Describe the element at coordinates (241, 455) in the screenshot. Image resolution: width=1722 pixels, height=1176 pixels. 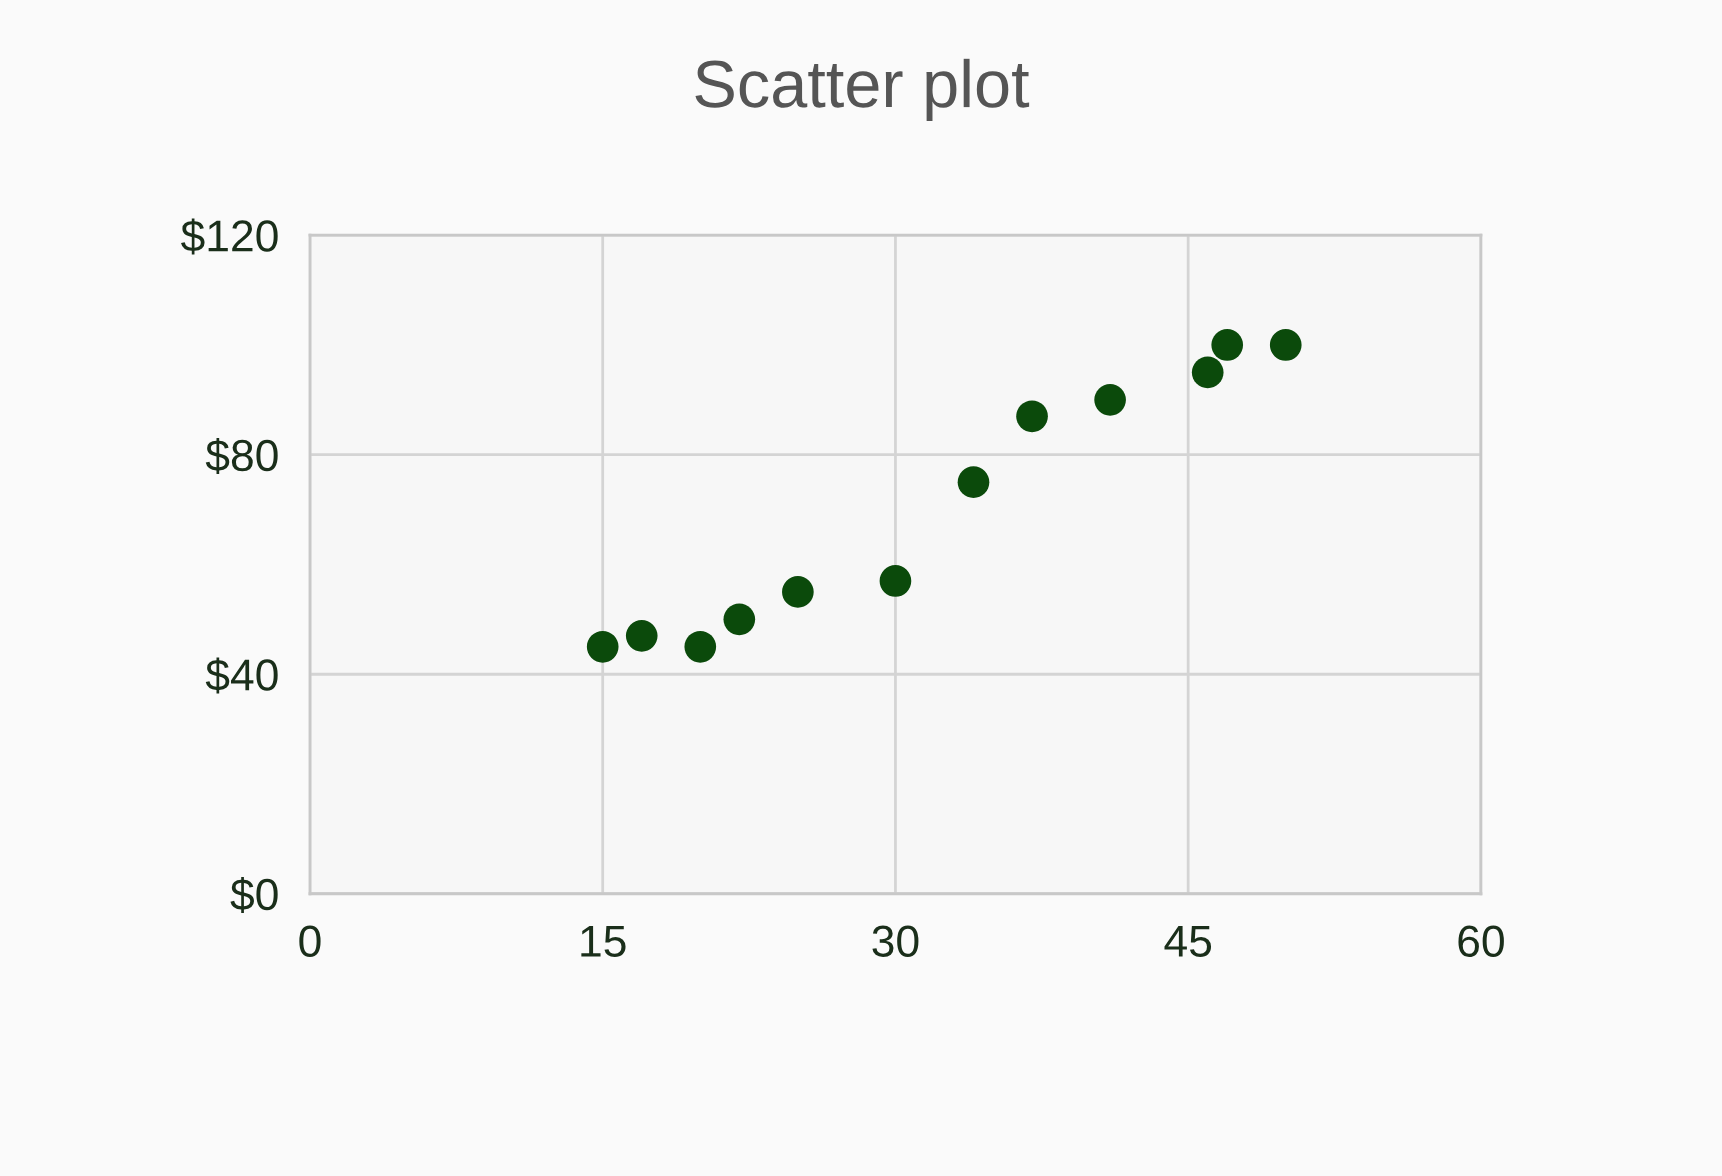
I see `y-tick-label: $80` at that location.